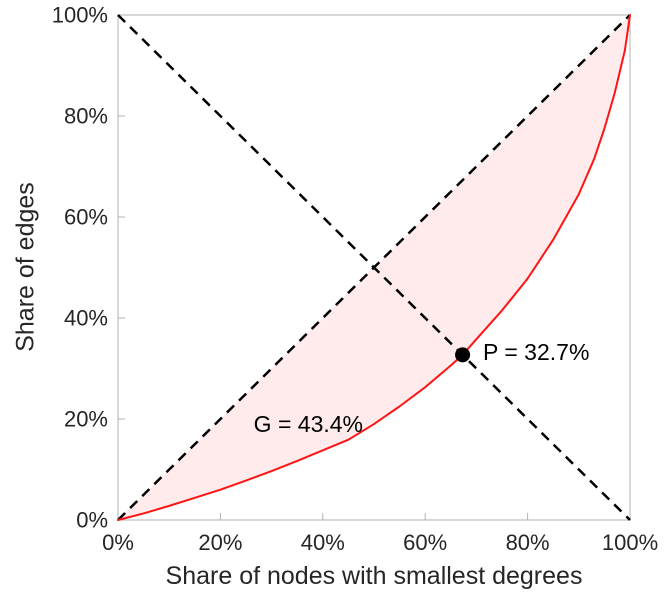 This screenshot has height=600, width=668. Describe the element at coordinates (308, 424) in the screenshot. I see `annotation-g: G = 43.4%` at that location.